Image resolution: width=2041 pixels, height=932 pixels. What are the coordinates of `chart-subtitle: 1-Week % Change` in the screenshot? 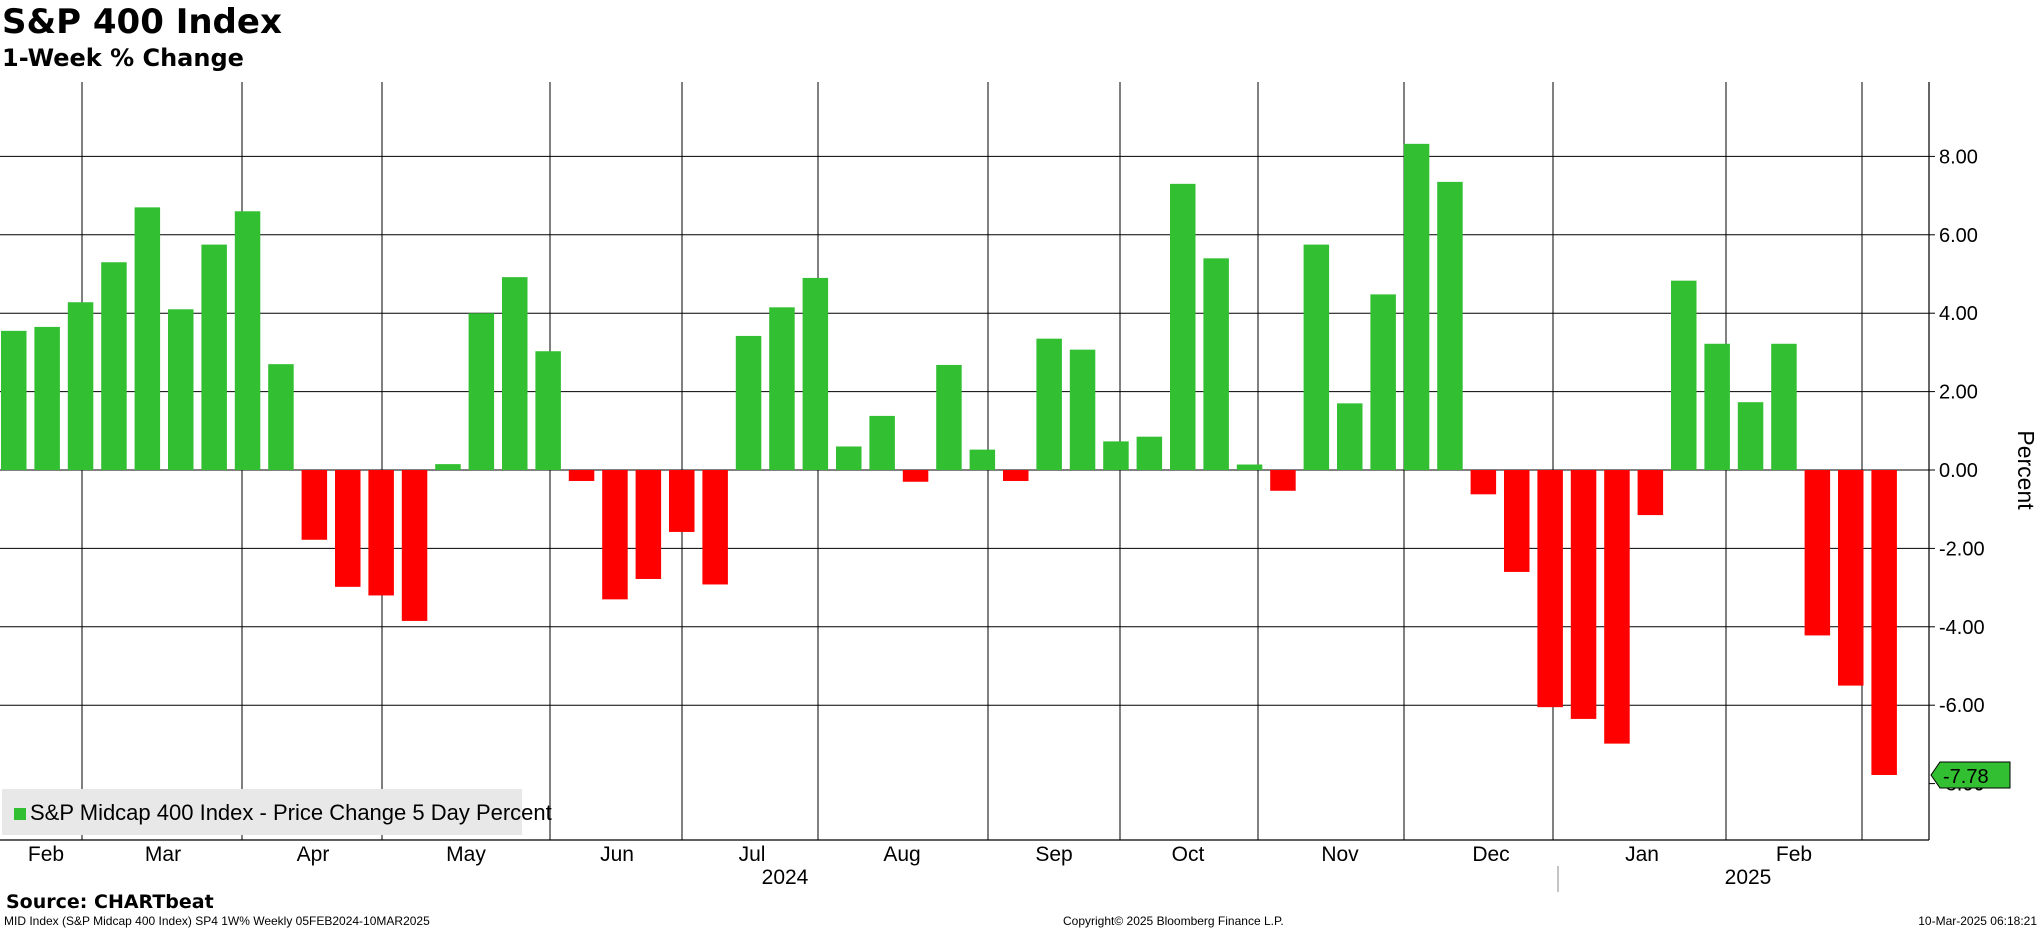 It's located at (123, 58).